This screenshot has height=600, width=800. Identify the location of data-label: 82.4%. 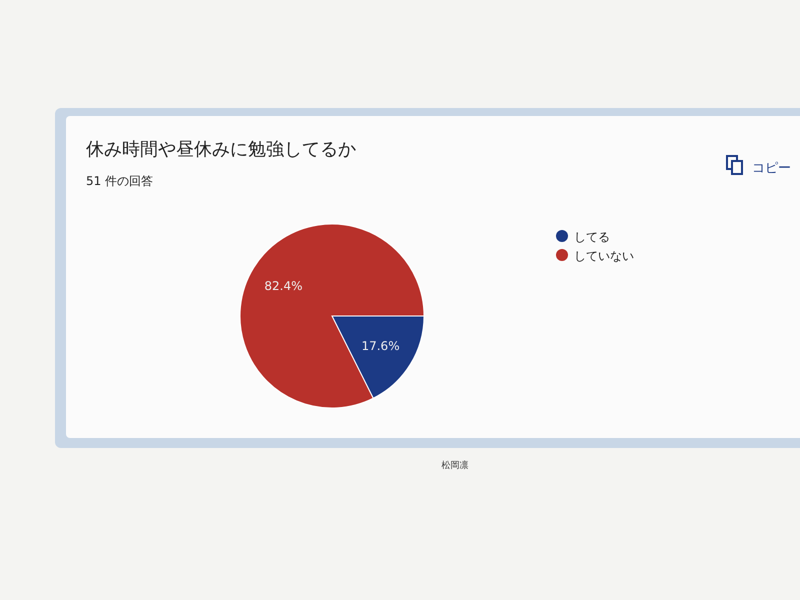
(283, 286).